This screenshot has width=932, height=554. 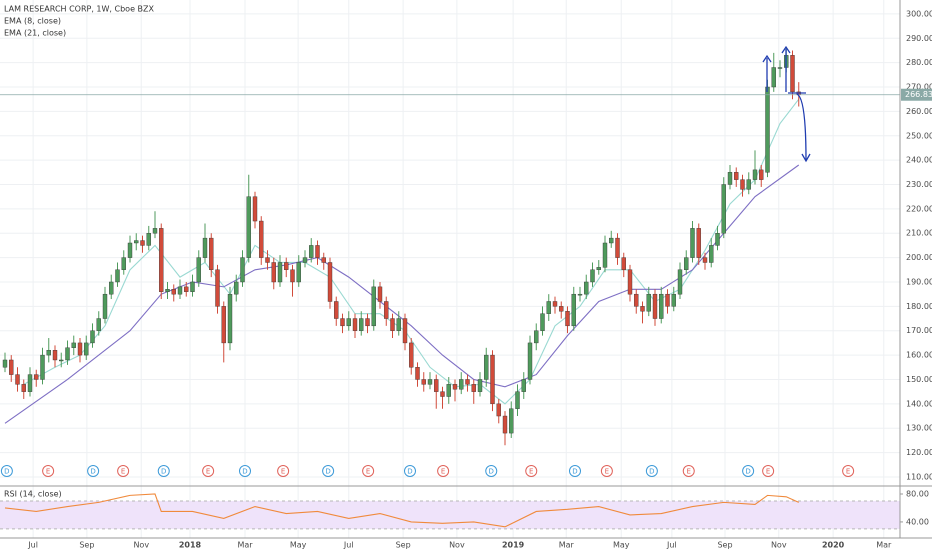 I want to click on y-tick-label: 270.00, so click(x=919, y=87).